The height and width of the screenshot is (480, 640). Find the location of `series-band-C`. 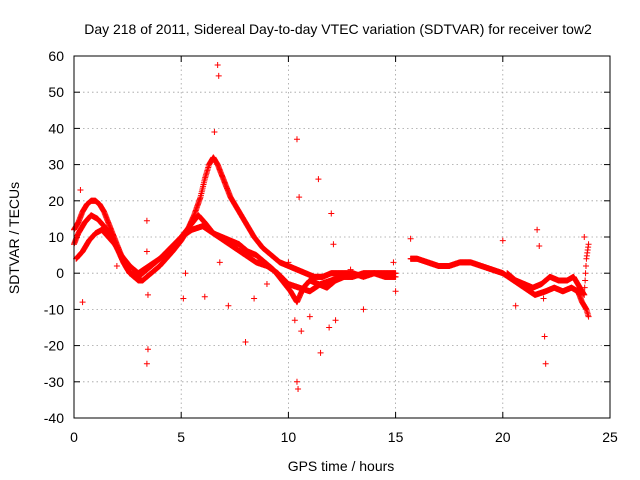

series-band-C is located at coordinates (214, 259).